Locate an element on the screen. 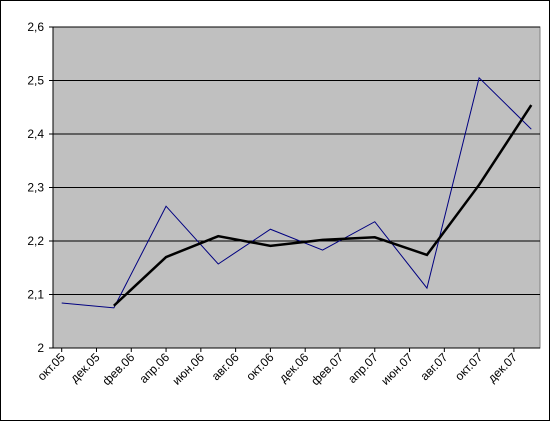 The height and width of the screenshot is (422, 551). y-tick-label: 2,2 is located at coordinates (35, 241).